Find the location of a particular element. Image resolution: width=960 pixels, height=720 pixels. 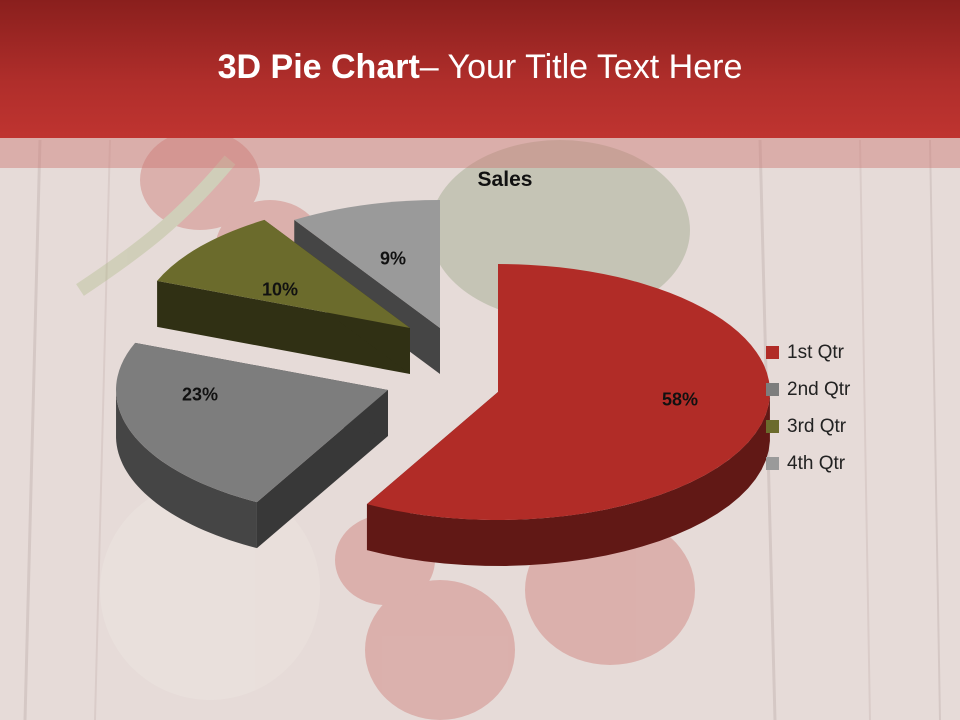

legend-item-4: 4th Qtr is located at coordinates (808, 463).